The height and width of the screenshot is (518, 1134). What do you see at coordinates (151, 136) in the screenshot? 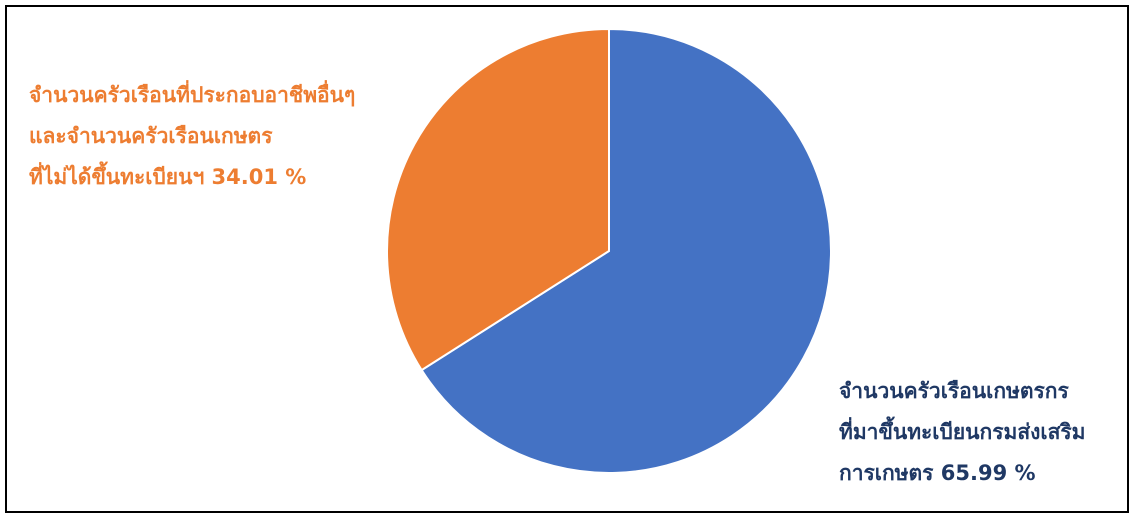
I see `slice-label-other-line-2: และจำนวนครัวเรือนเกษตร` at bounding box center [151, 136].